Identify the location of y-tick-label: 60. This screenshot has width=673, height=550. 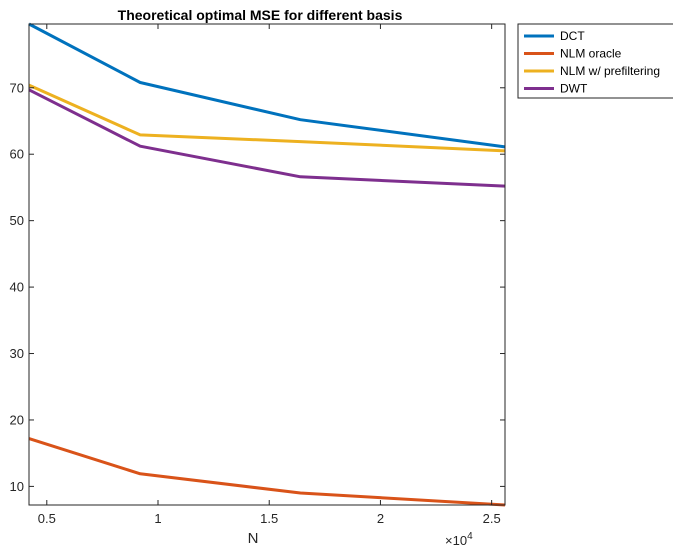
(17, 154).